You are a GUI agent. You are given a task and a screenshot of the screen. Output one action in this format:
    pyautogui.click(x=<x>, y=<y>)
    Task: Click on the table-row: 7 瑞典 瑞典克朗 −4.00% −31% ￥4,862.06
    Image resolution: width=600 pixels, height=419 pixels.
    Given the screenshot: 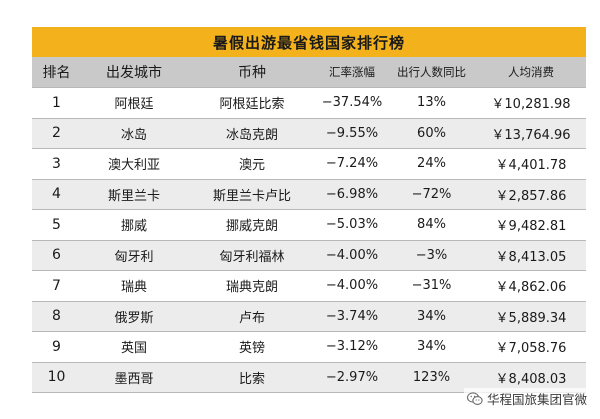 What is the action you would take?
    pyautogui.click(x=309, y=286)
    